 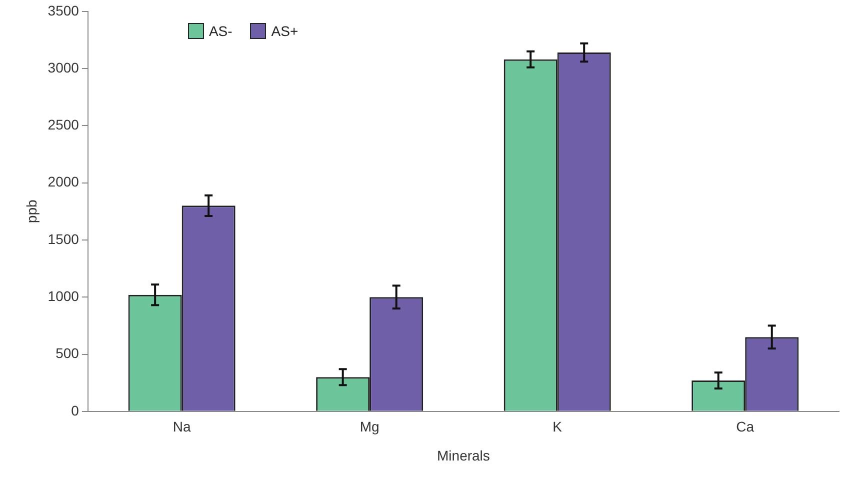 What do you see at coordinates (75, 410) in the screenshot?
I see `y-tick-label: 0` at bounding box center [75, 410].